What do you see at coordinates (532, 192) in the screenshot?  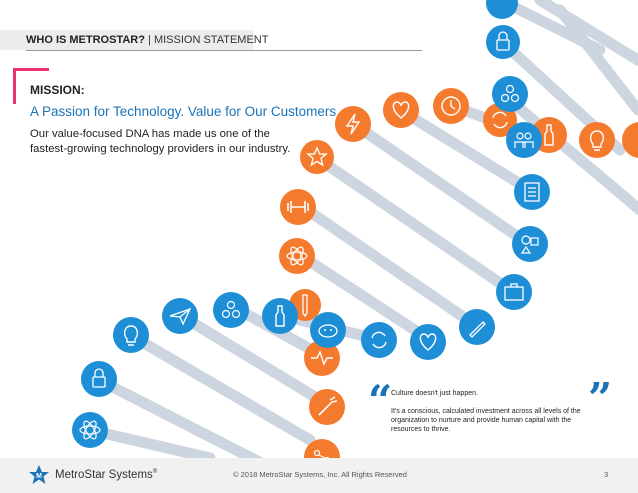 I see `checklist-icon` at bounding box center [532, 192].